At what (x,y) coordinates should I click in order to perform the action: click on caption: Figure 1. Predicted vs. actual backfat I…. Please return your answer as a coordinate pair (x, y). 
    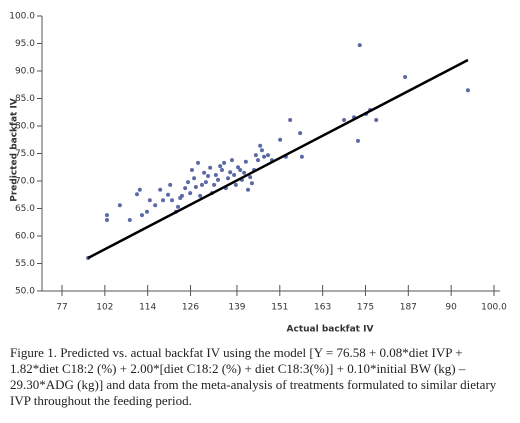
    Looking at the image, I should click on (253, 376).